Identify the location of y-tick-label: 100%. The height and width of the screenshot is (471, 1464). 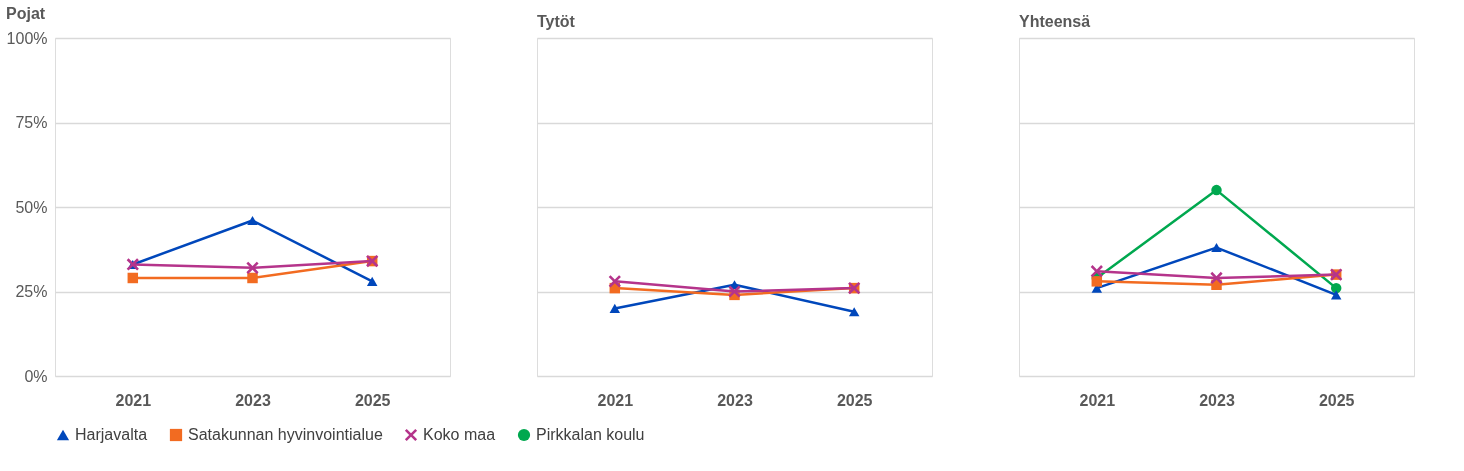
(27, 38).